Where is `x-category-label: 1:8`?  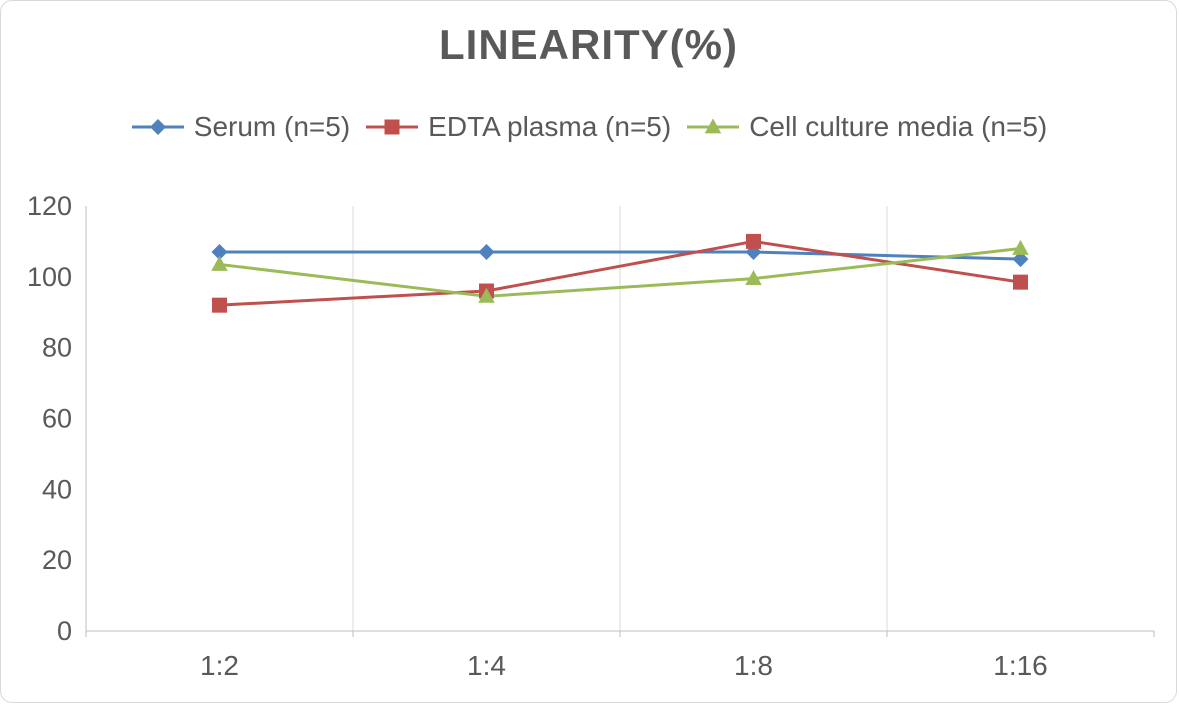 x-category-label: 1:8 is located at coordinates (753, 665).